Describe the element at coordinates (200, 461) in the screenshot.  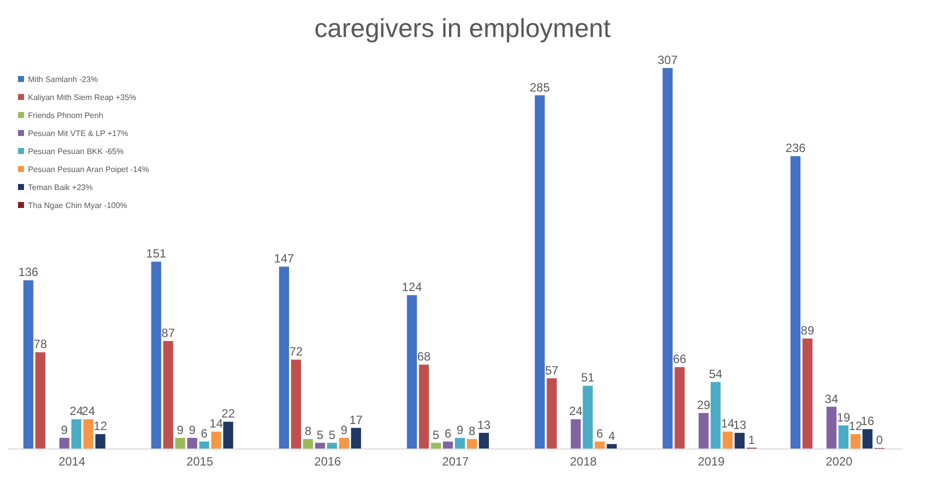
I see `x-tick-label: 2015` at that location.